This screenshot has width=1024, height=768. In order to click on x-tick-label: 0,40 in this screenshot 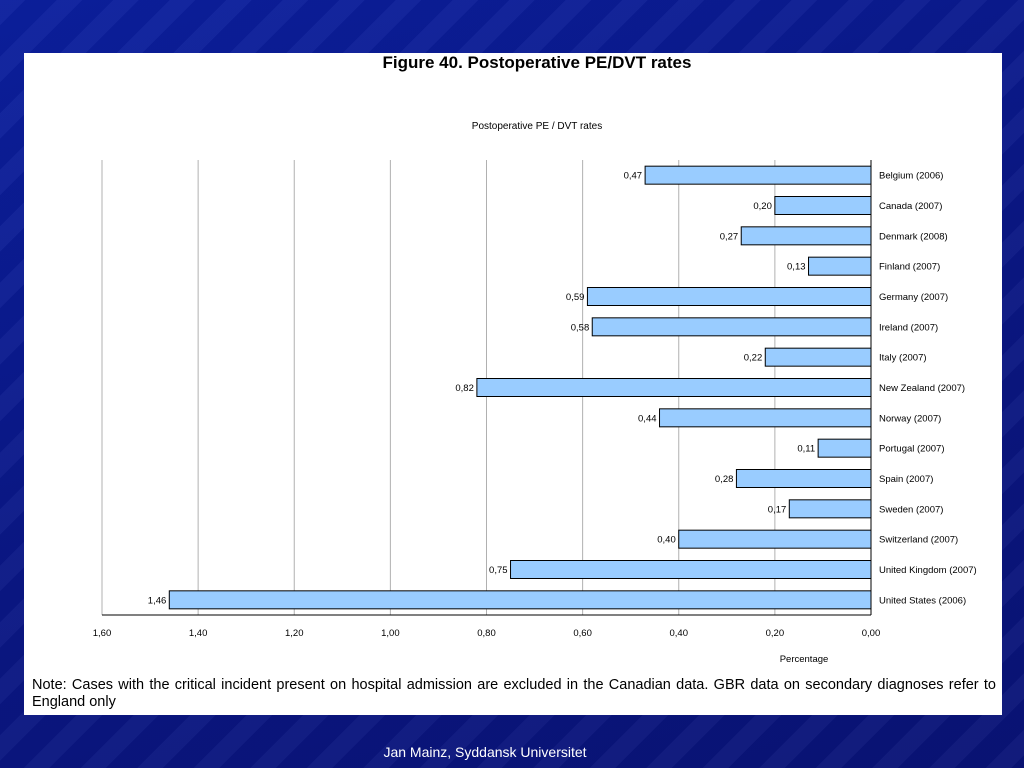, I will do `click(679, 633)`.